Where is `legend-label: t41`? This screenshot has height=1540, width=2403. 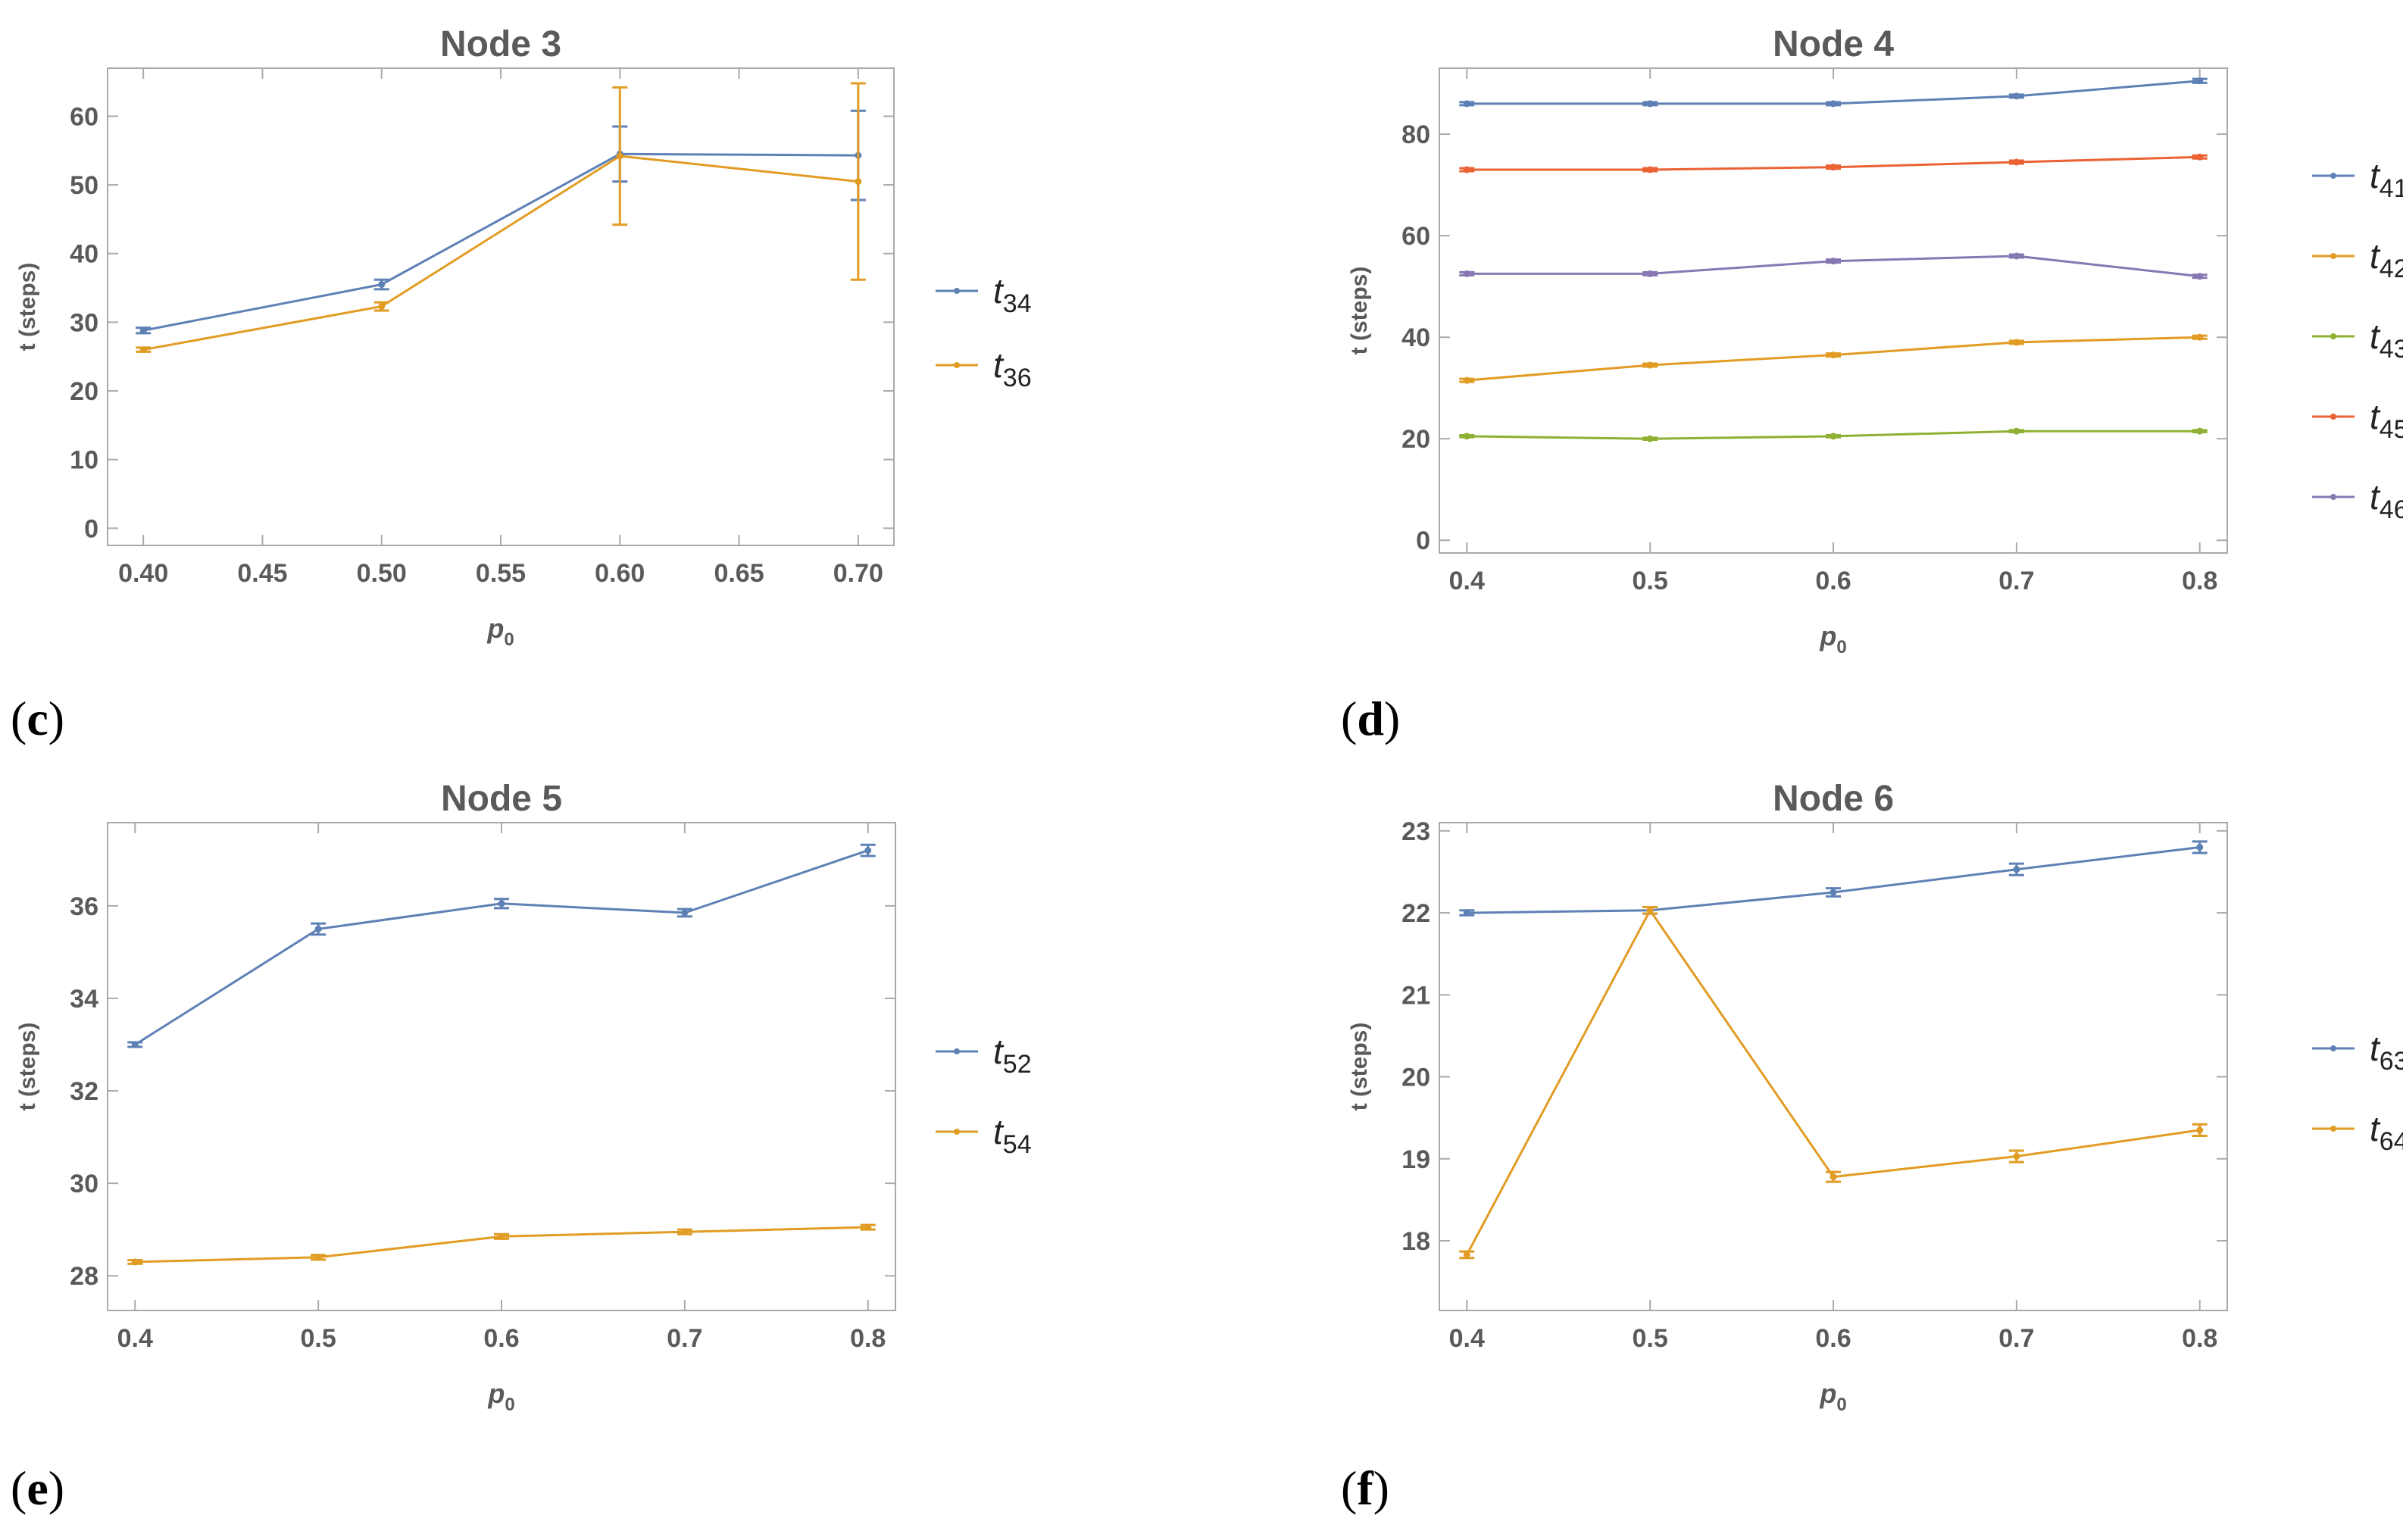
legend-label: t41 is located at coordinates (2386, 179).